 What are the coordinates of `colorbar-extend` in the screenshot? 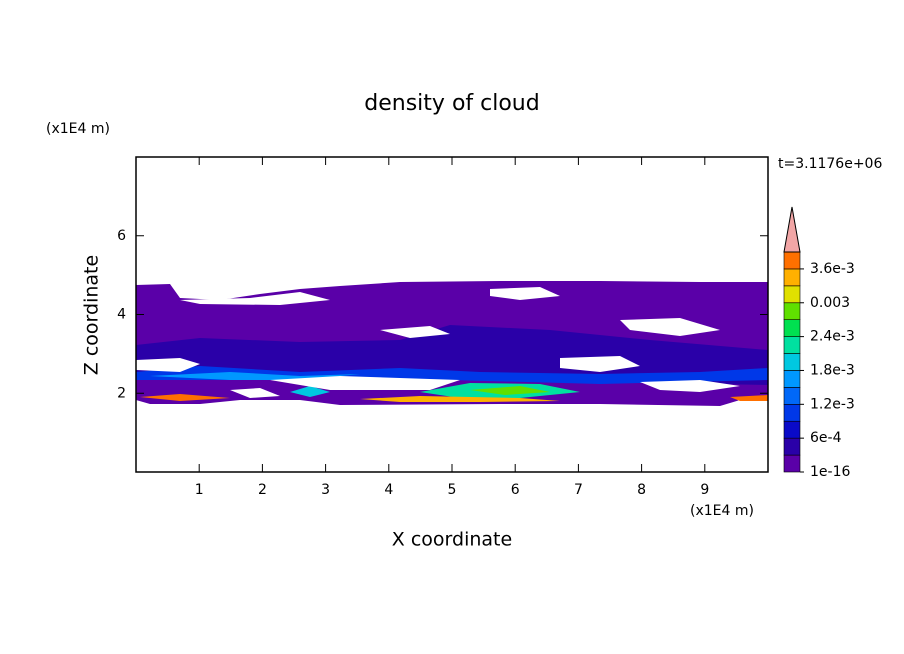 It's located at (792, 229).